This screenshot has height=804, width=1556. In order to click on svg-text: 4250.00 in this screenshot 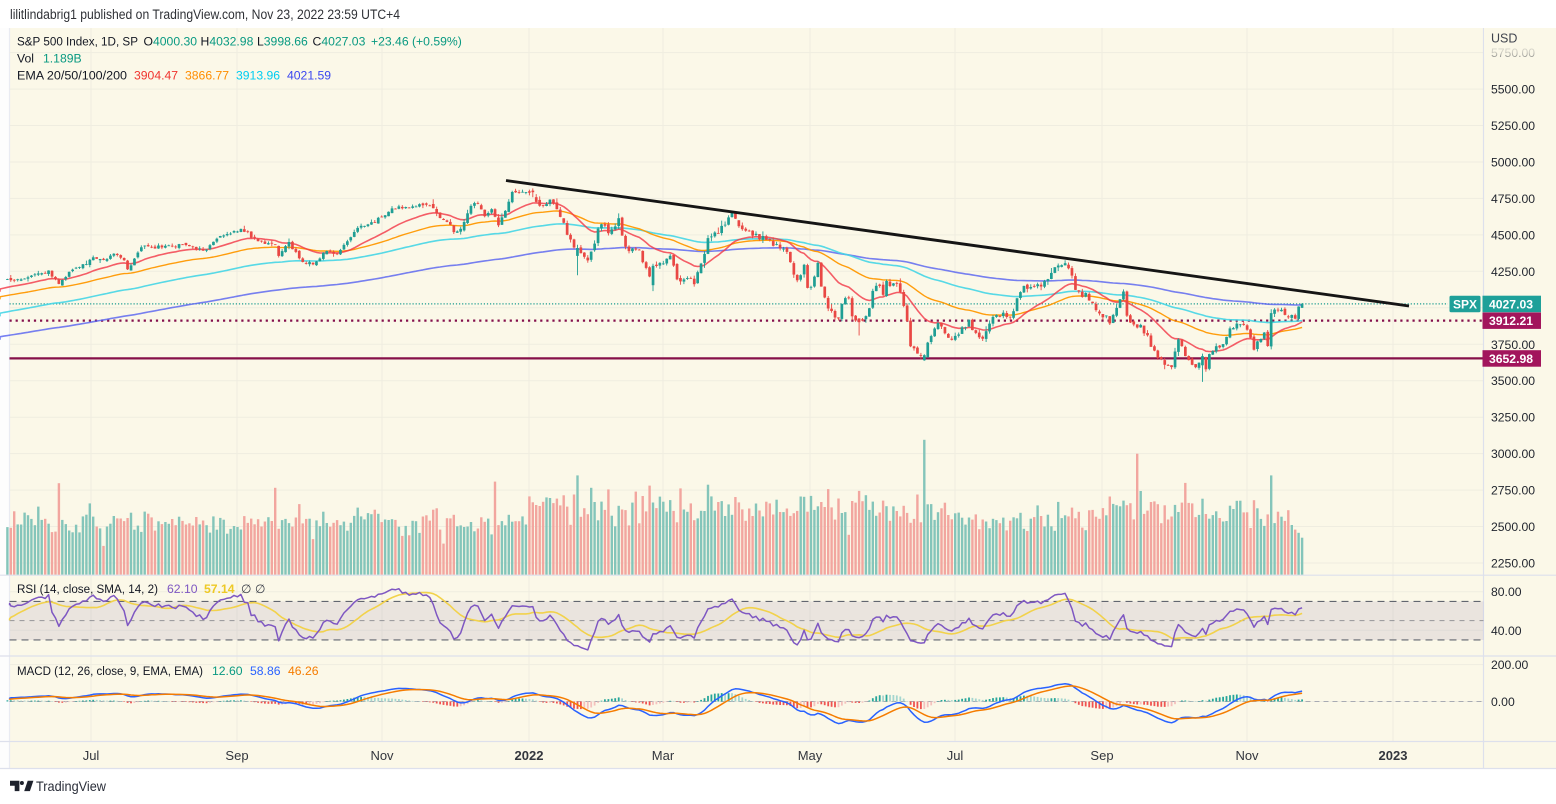, I will do `click(1513, 272)`.